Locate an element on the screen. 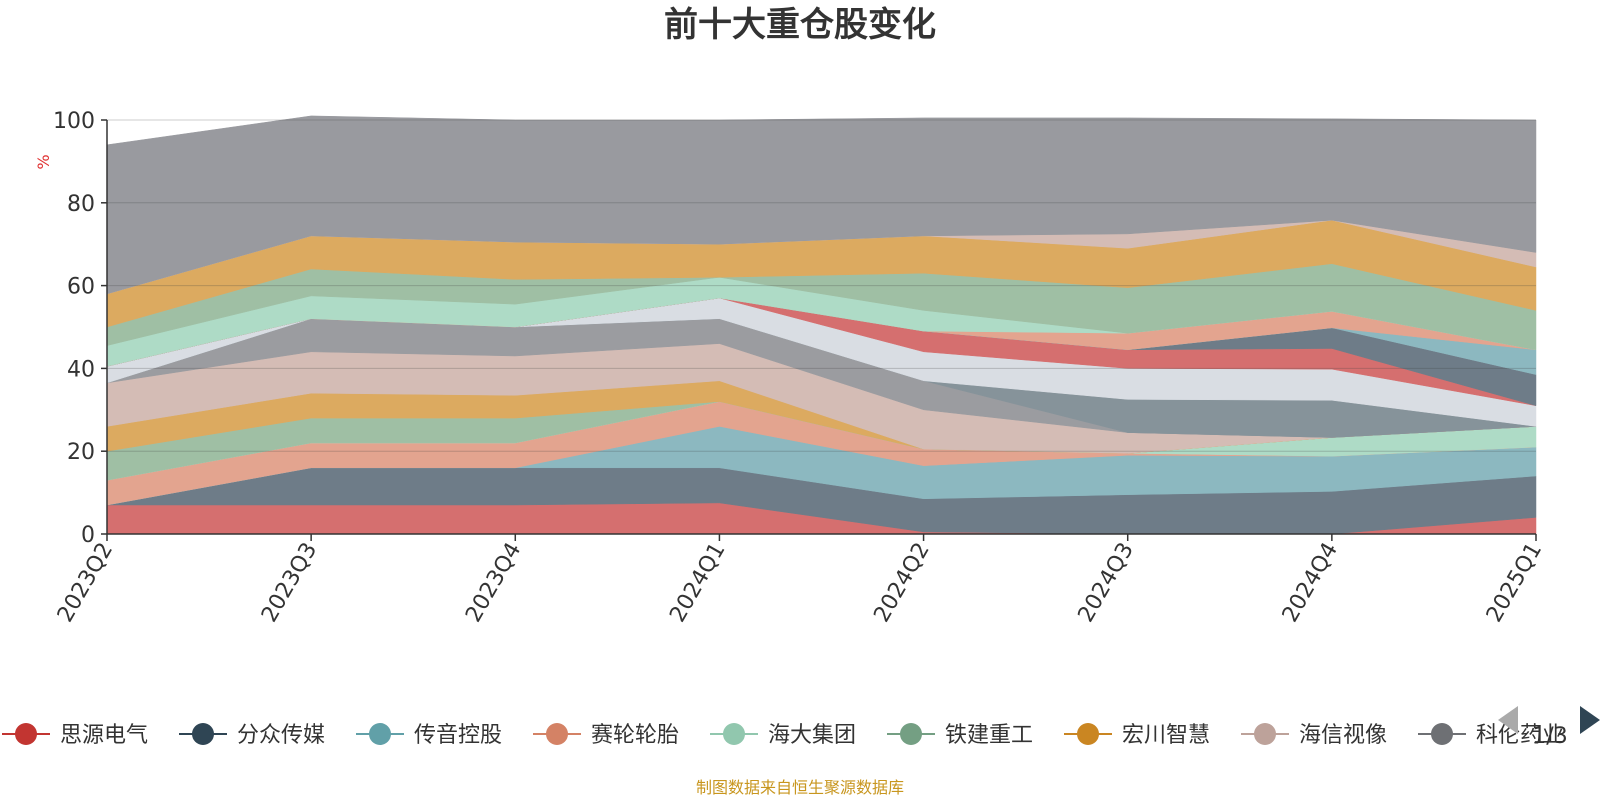 This screenshot has width=1600, height=800. legend-item-1: 分众传媒 is located at coordinates (252, 735).